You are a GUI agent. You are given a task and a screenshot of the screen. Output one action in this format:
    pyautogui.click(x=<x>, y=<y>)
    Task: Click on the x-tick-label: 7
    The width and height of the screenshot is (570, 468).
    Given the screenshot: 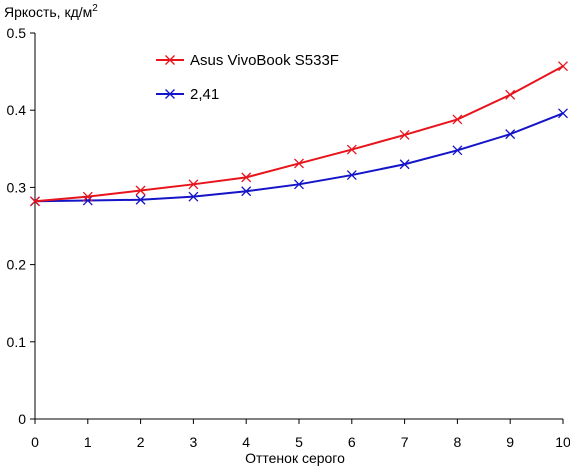 What is the action you would take?
    pyautogui.click(x=405, y=442)
    